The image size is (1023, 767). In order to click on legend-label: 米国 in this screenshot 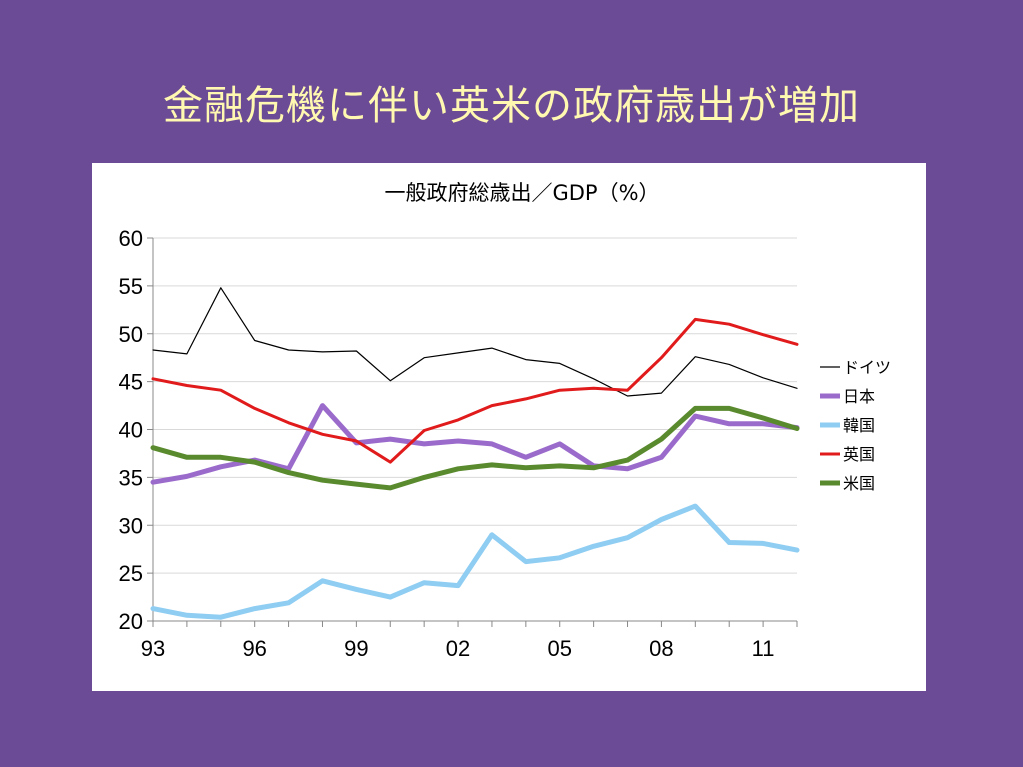, I will do `click(859, 483)`.